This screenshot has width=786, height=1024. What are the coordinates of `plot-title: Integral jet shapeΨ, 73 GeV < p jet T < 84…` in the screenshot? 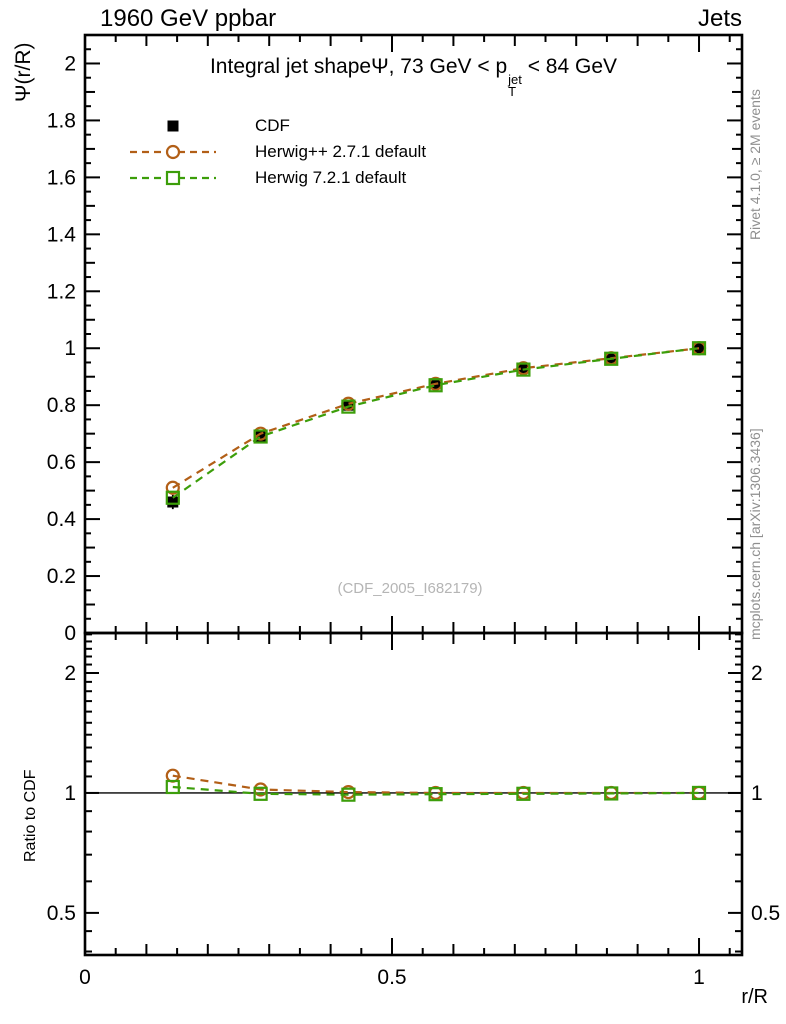 It's located at (413, 77).